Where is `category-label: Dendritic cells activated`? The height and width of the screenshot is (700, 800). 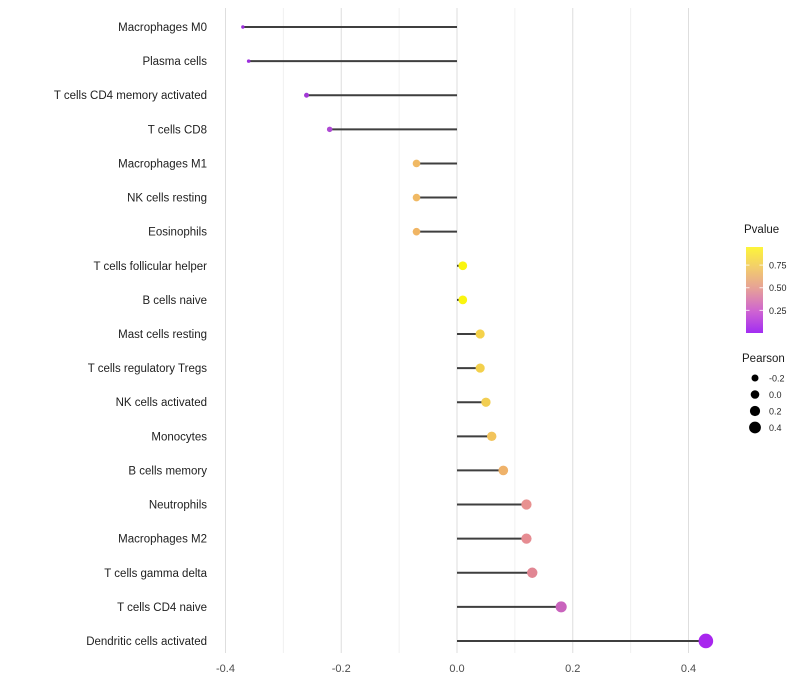
category-label: Dendritic cells activated is located at coordinates (146, 642).